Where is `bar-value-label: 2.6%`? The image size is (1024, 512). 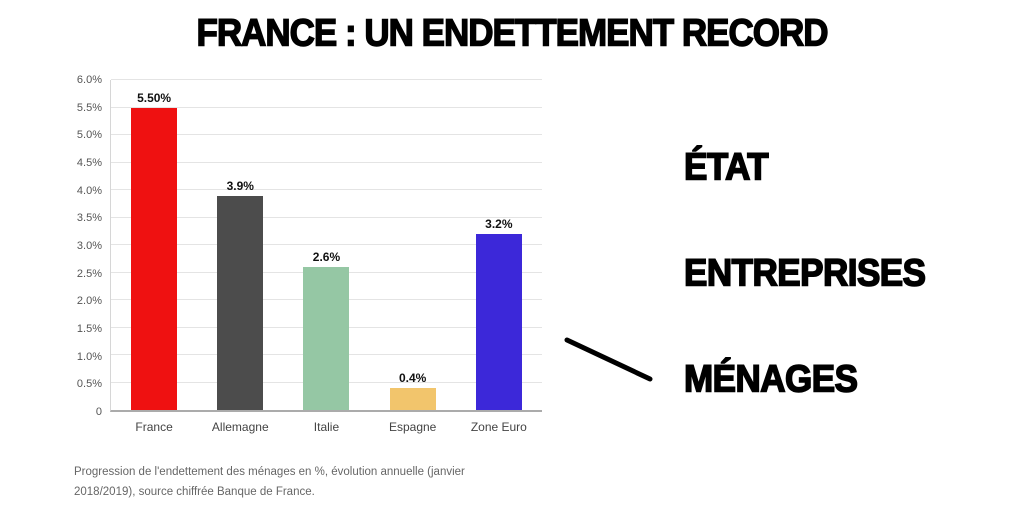 bar-value-label: 2.6% is located at coordinates (326, 257).